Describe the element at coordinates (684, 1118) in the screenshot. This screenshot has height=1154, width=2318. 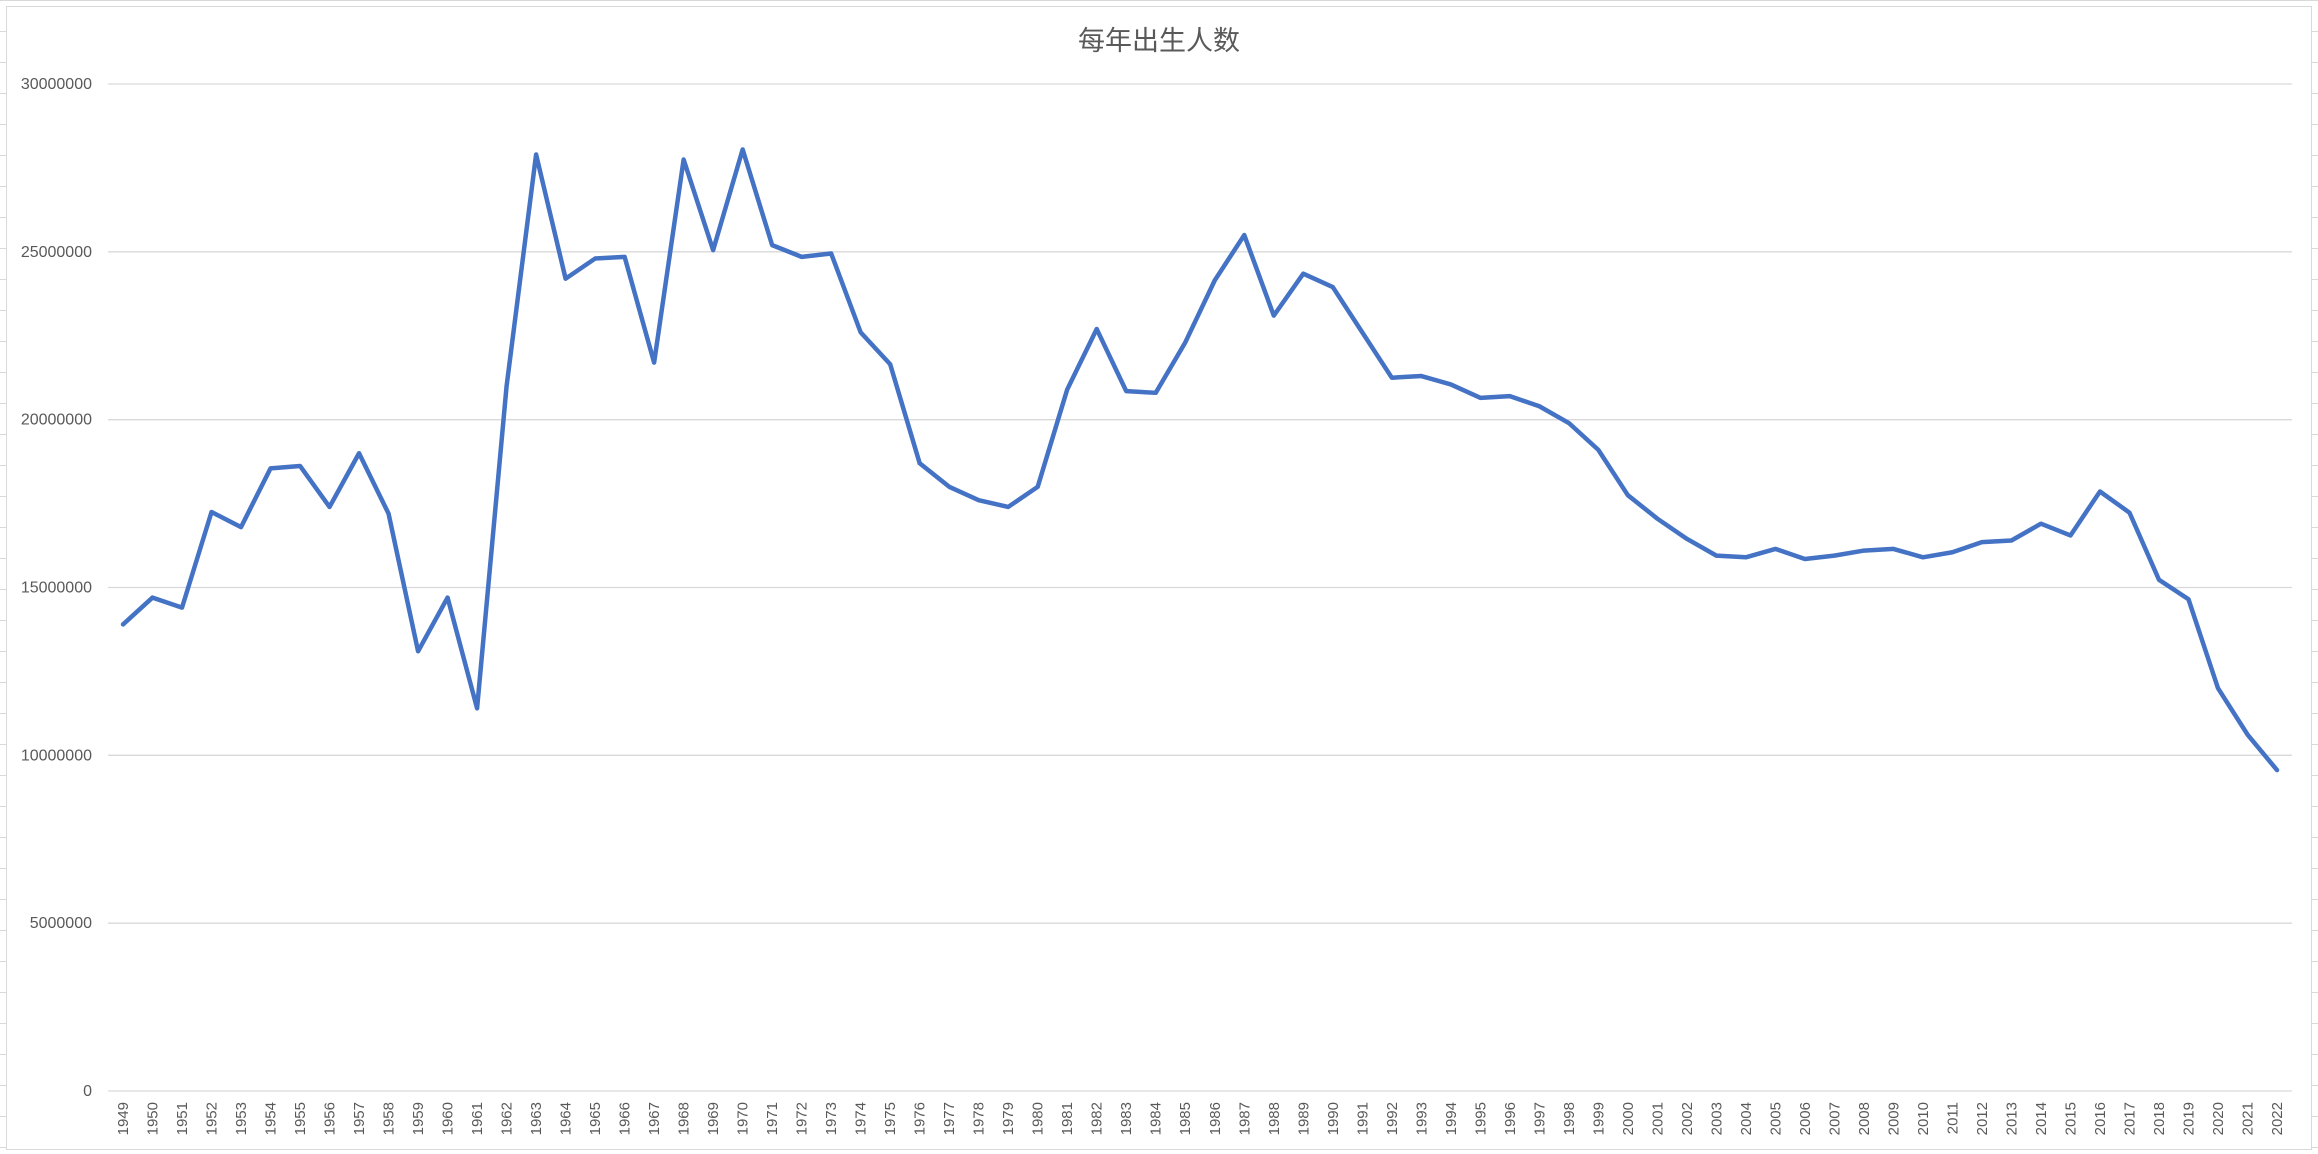
I see `x-tick-label: 1968` at that location.